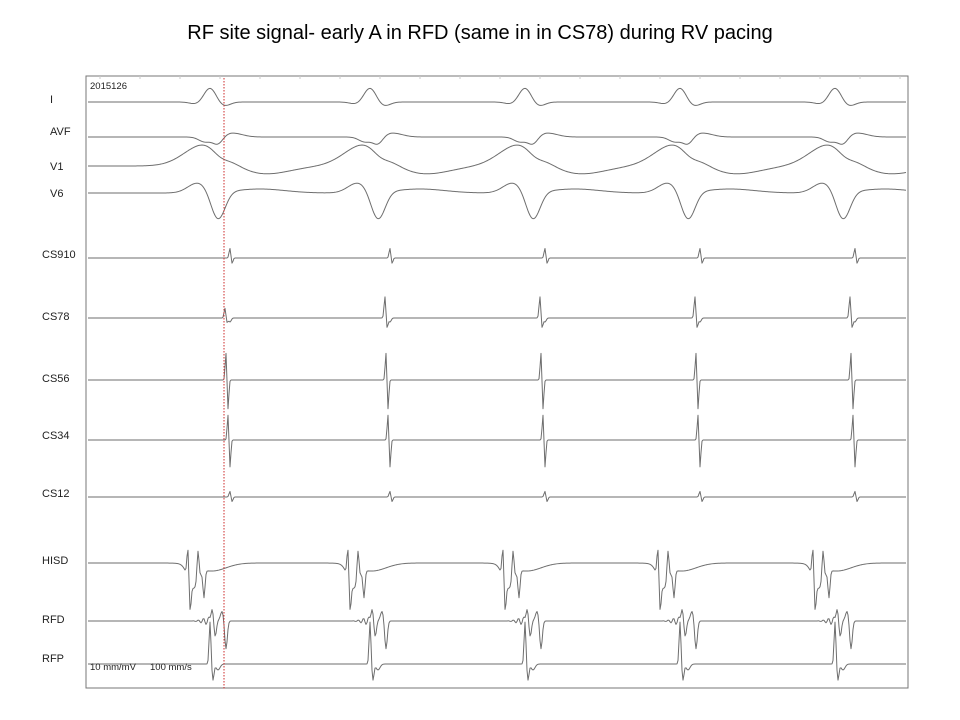 The image size is (960, 720). What do you see at coordinates (497, 496) in the screenshot?
I see `trace-cs12` at bounding box center [497, 496].